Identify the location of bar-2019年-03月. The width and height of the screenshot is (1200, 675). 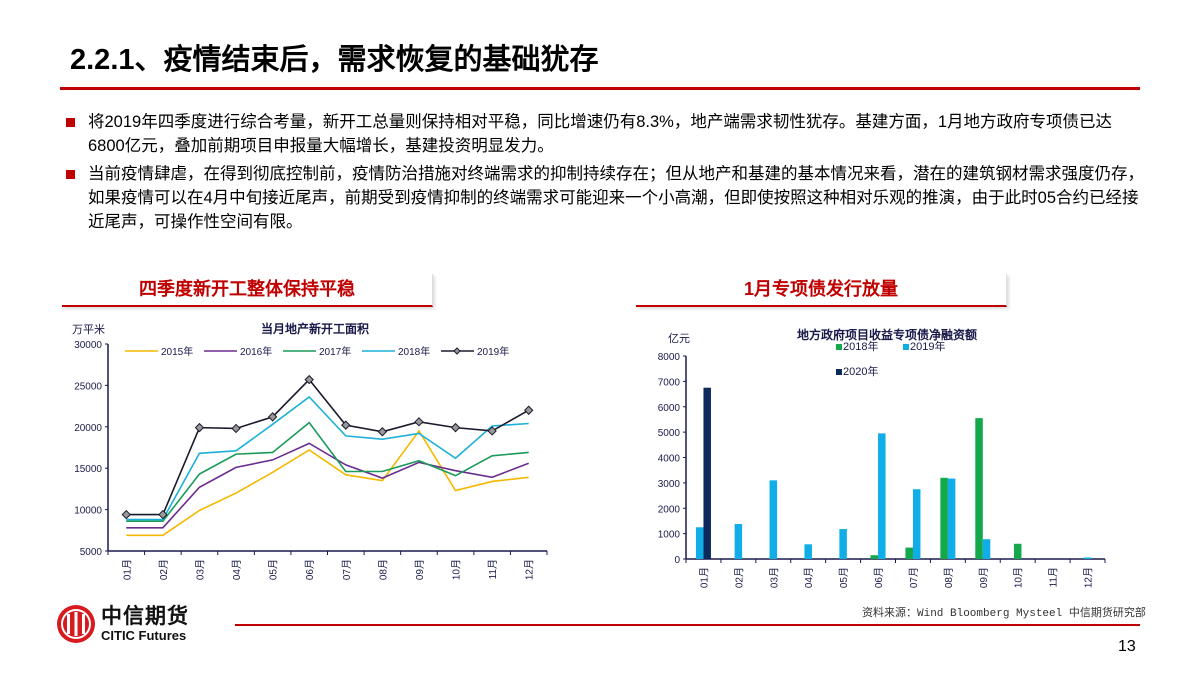
(773, 519).